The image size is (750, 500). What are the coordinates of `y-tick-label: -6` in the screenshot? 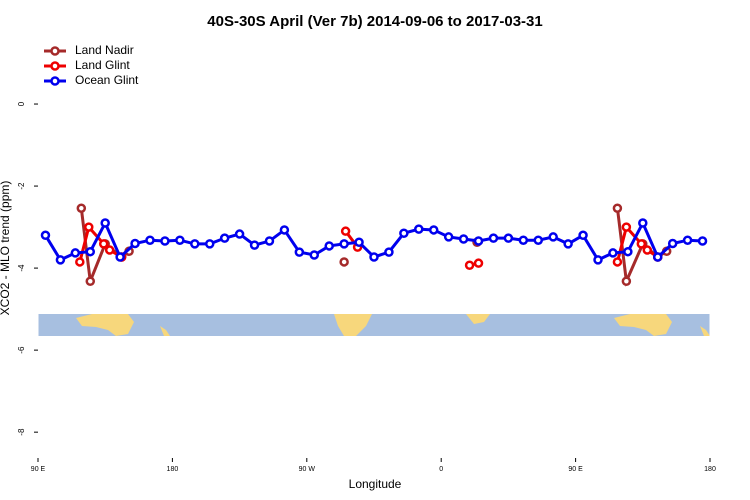 It's located at (21, 350).